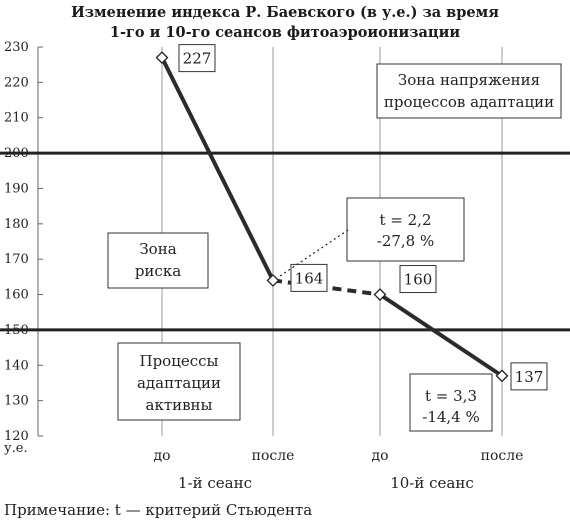 This screenshot has height=522, width=570. I want to click on zone-risk-text: риска, so click(158, 271).